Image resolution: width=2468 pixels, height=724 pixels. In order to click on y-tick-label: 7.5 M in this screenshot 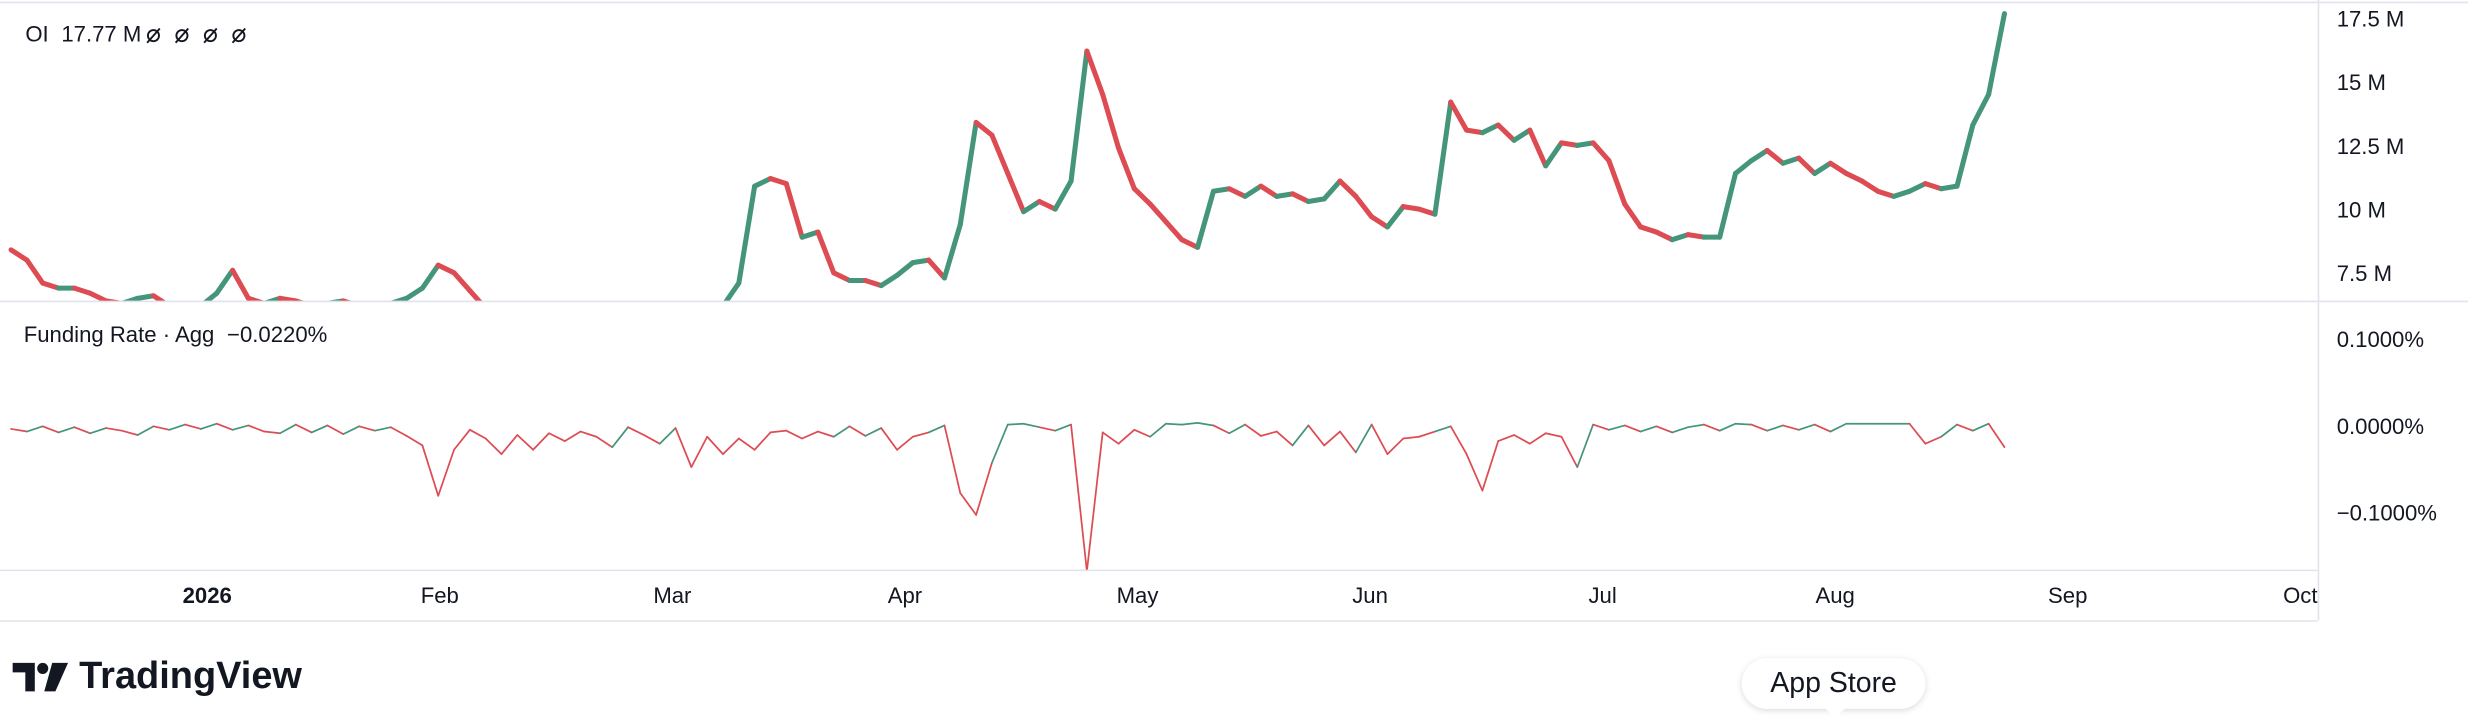, I will do `click(2364, 273)`.